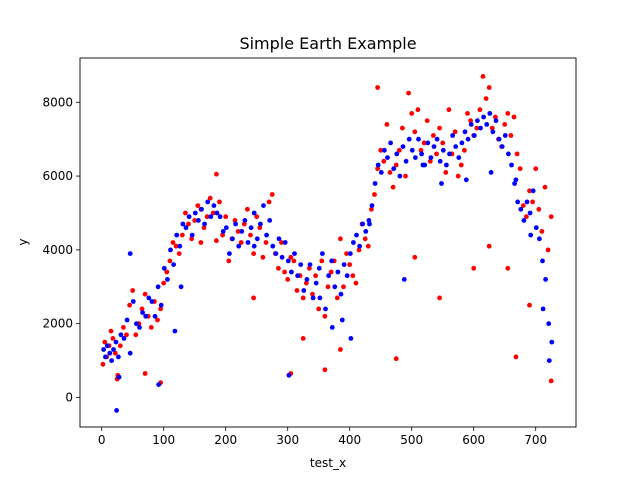 The height and width of the screenshot is (485, 640). I want to click on x-tick-label: 600, so click(473, 440).